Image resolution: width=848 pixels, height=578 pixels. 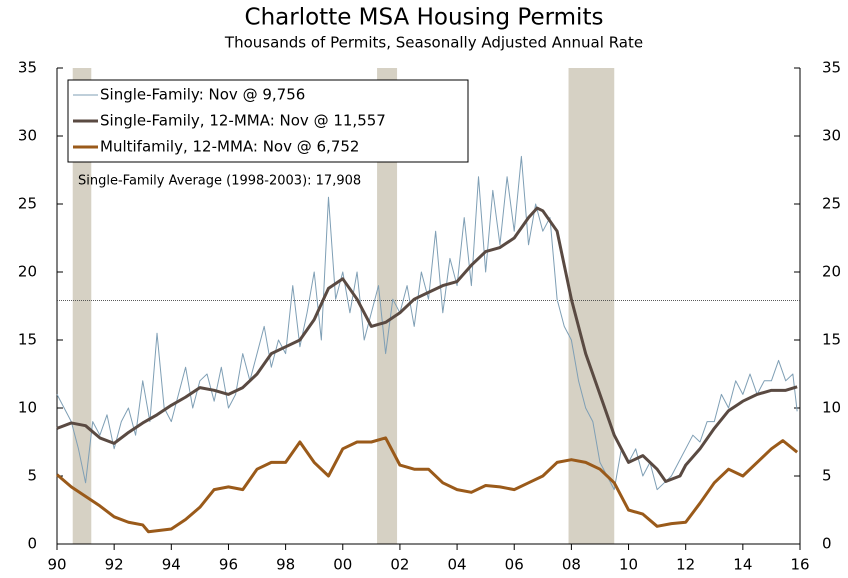 What do you see at coordinates (342, 565) in the screenshot?
I see `x-tick-label: 00` at bounding box center [342, 565].